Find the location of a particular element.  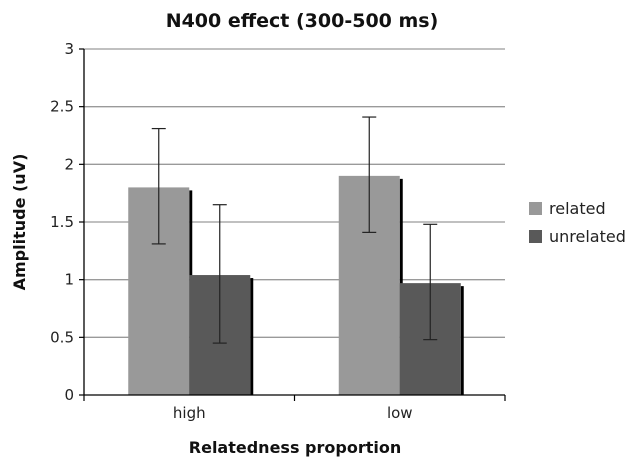

y-tick-label: 0 is located at coordinates (69, 395).